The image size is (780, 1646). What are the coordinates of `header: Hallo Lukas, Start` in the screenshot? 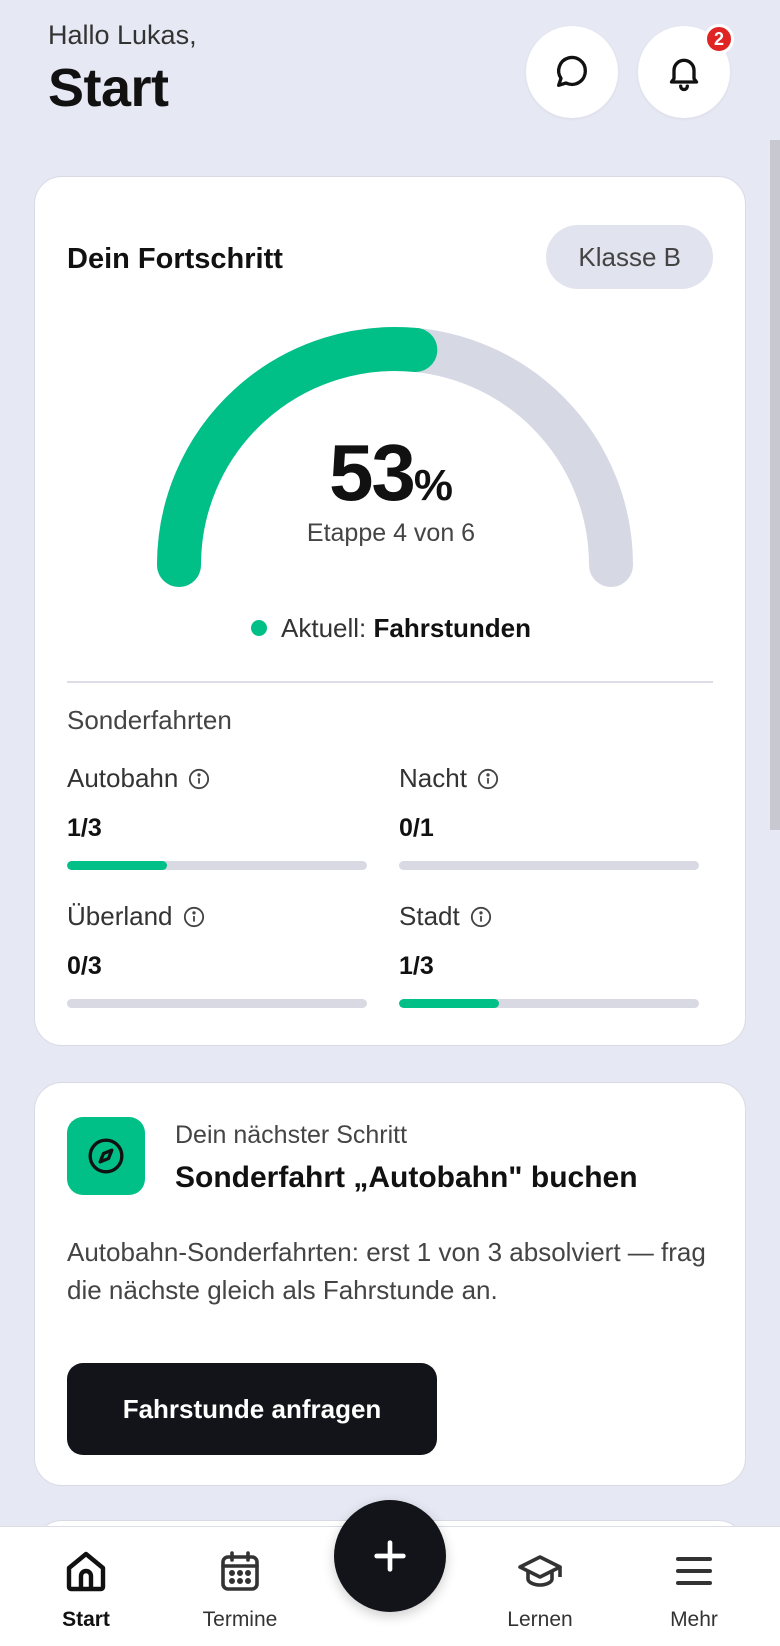 It's located at (122, 69).